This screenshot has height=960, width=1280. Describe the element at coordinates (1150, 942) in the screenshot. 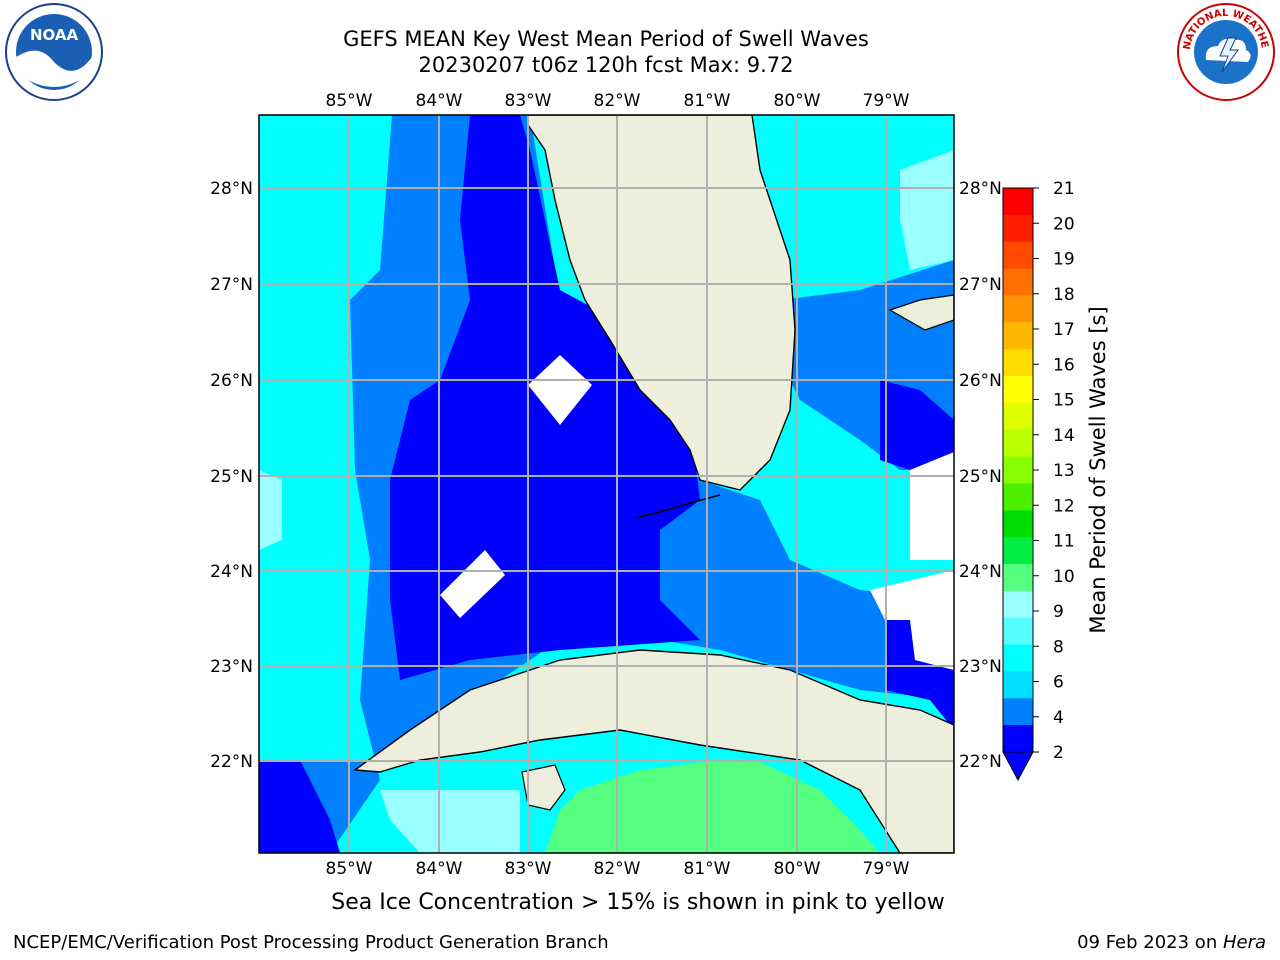

I see `footer-date-text: 09 Feb 2023 on` at that location.